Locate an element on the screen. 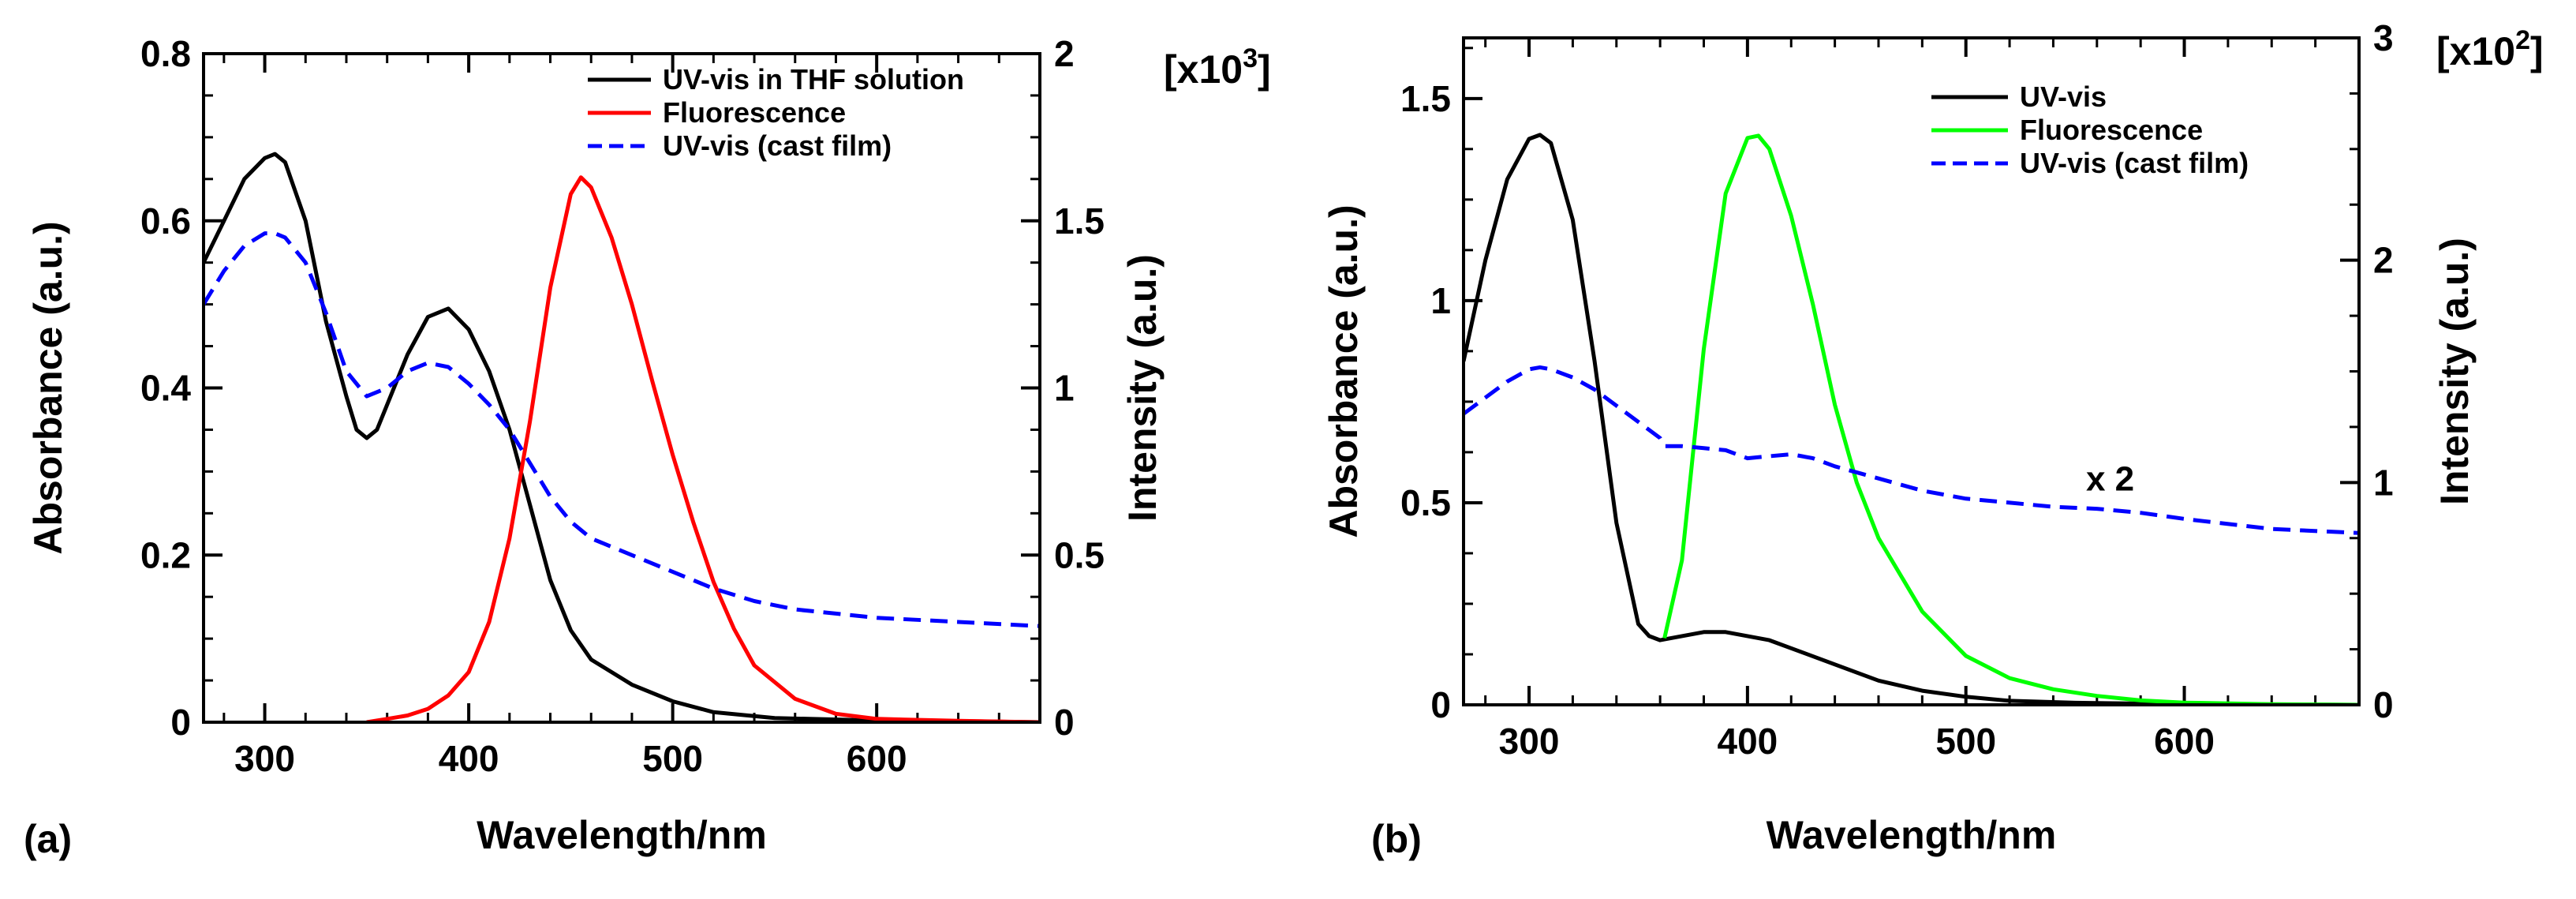 This screenshot has height=899, width=2576. legend-label-0: UV-vis in THF solution is located at coordinates (813, 79).